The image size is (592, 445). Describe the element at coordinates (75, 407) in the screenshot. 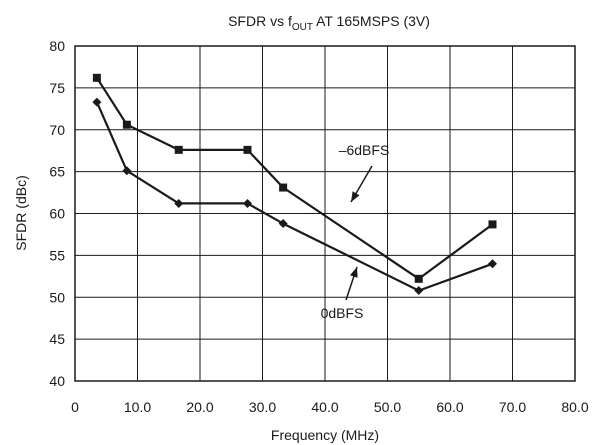

I see `x-tick-label: 0` at that location.